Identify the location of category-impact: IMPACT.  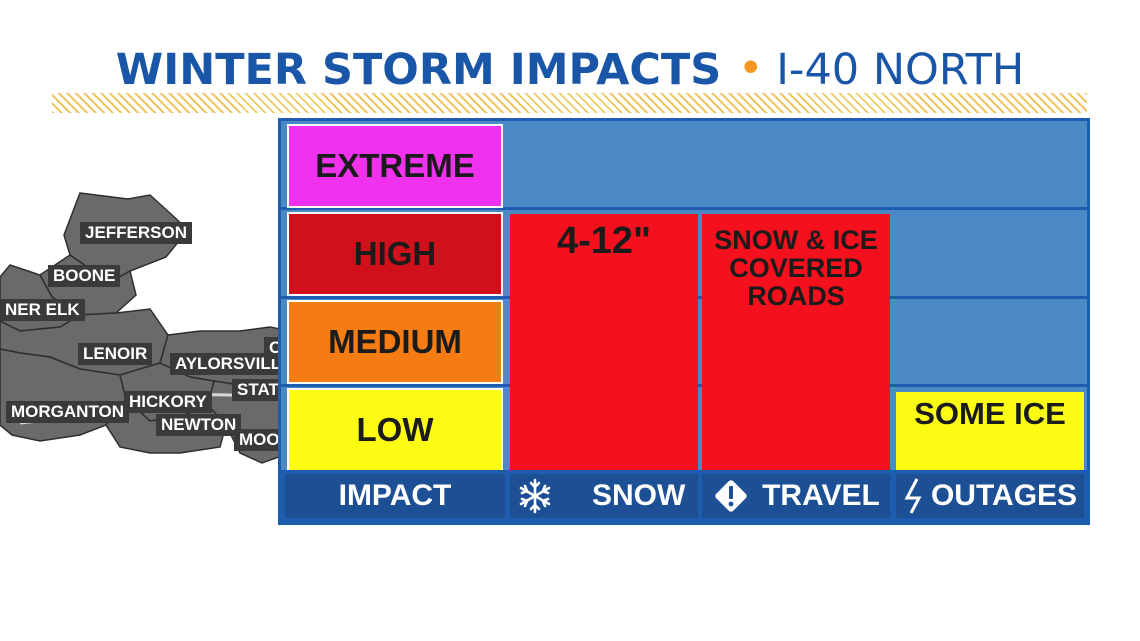
(395, 496).